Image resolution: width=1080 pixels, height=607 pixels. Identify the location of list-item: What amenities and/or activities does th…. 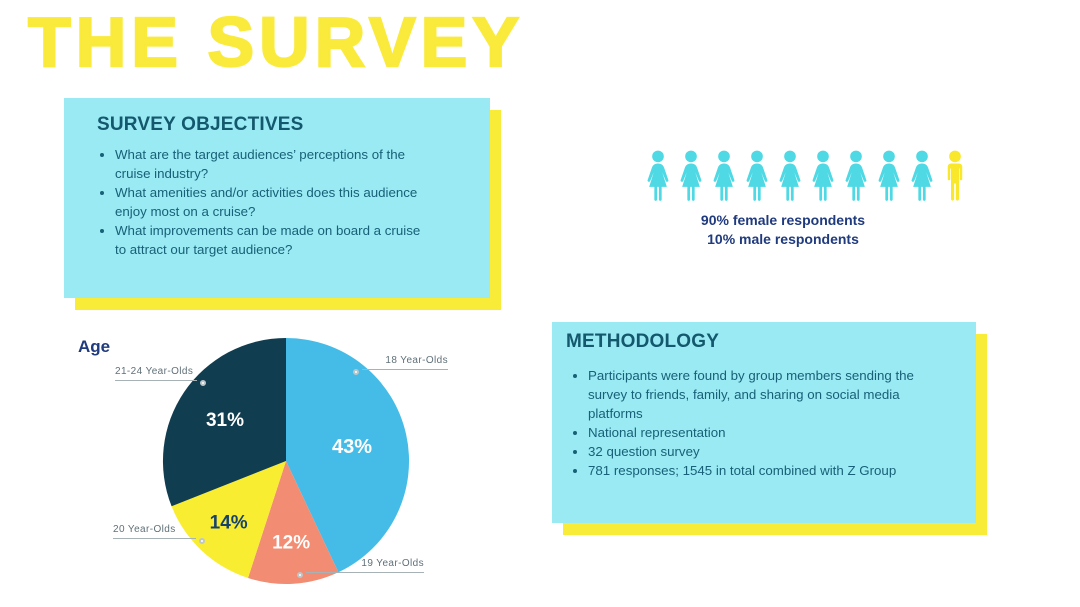
(274, 202).